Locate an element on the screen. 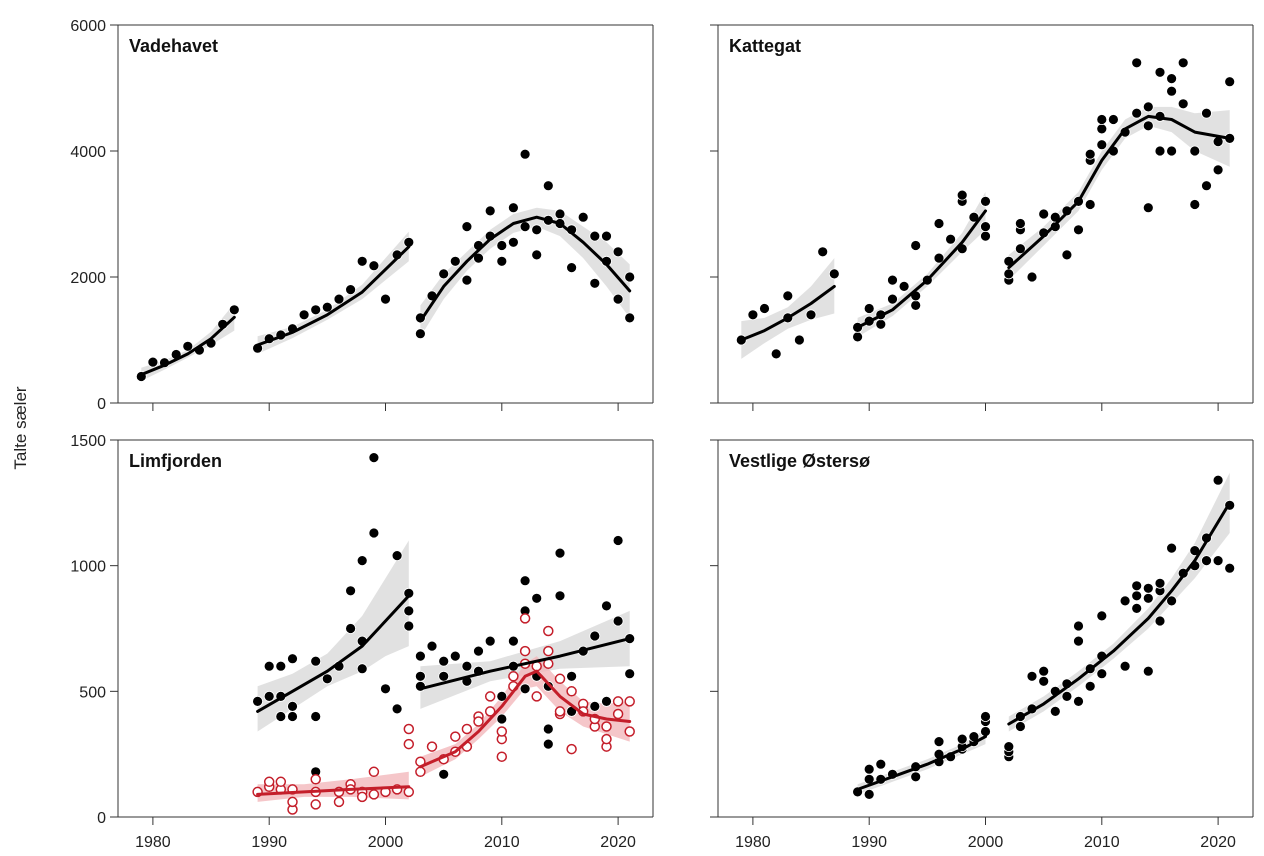  y-axis-label: Talte sæler is located at coordinates (20, 427).